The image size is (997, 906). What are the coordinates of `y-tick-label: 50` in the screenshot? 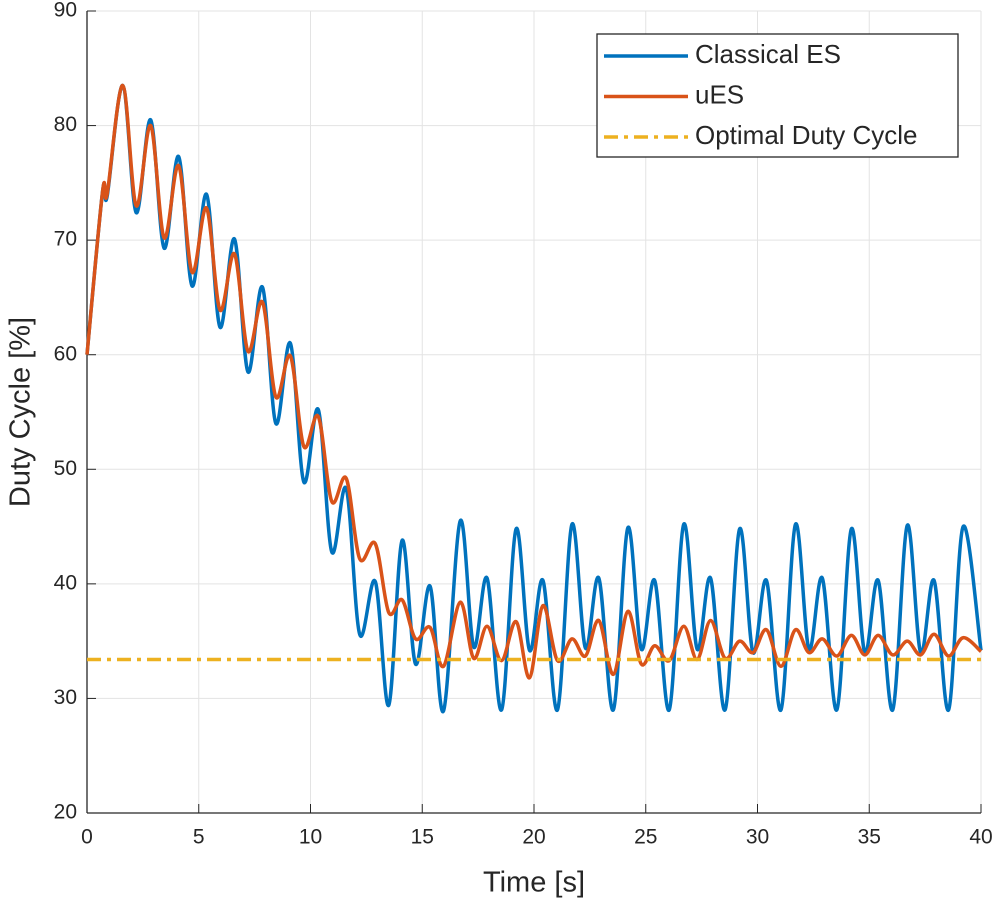 It's located at (65, 468).